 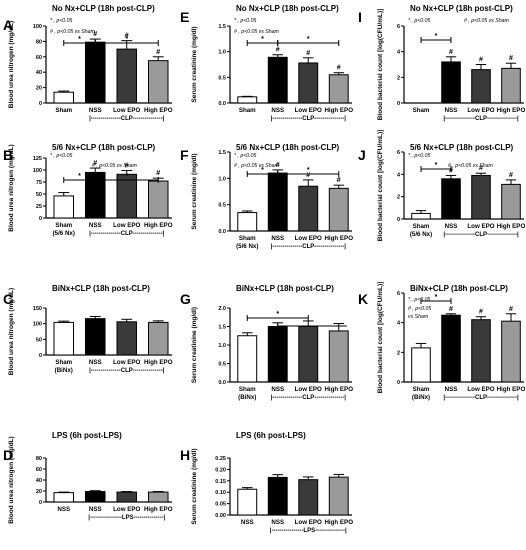 What do you see at coordinates (398, 294) in the screenshot?
I see `y-tick-label: 6` at bounding box center [398, 294].